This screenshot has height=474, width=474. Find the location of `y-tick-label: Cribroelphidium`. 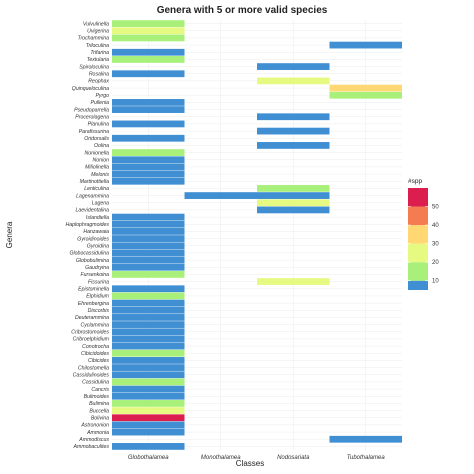

y-tick-label: Cribroelphidium is located at coordinates (91, 340).